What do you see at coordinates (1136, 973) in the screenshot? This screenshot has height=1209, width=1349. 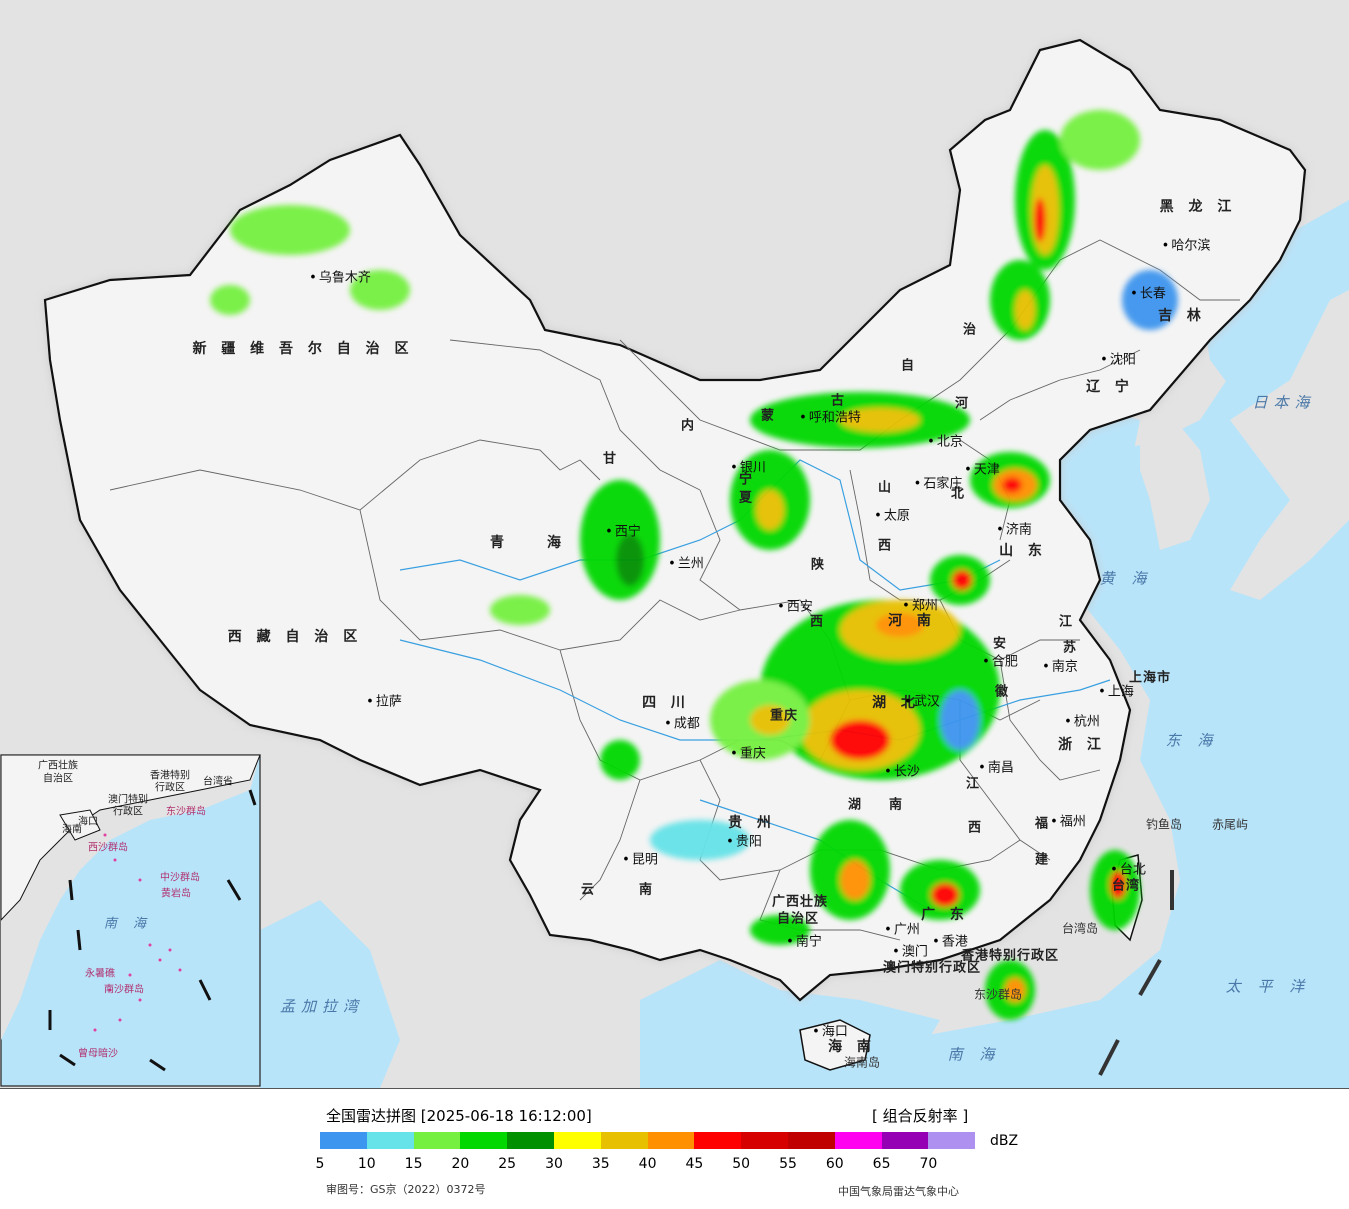 I see `nine-dash-line-main` at bounding box center [1136, 973].